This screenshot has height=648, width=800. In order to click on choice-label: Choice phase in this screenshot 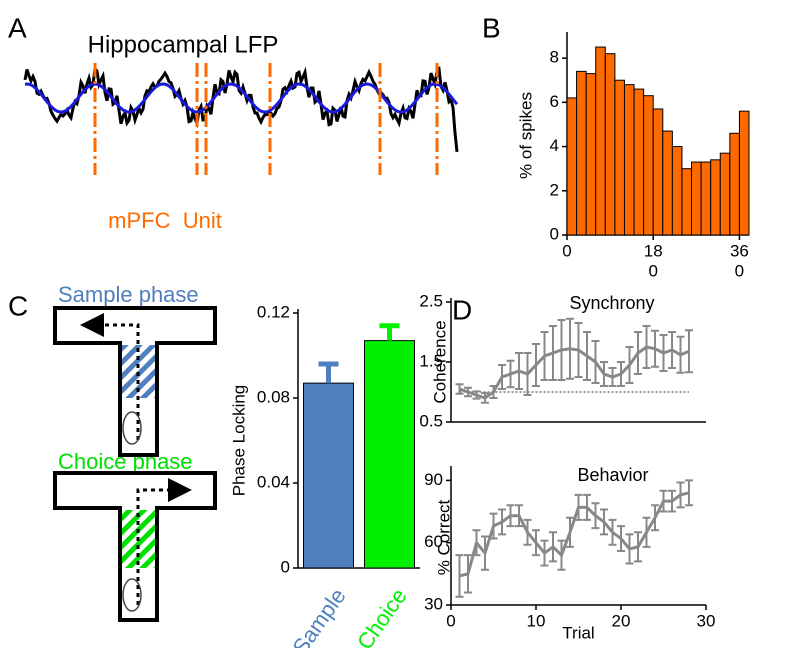, I will do `click(125, 461)`.